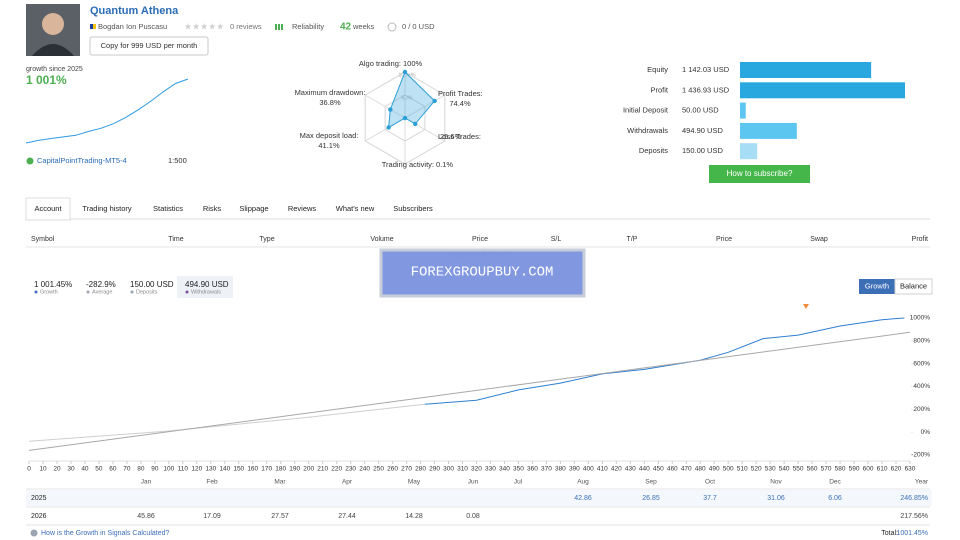  I want to click on x-tick-label: 260, so click(392, 469).